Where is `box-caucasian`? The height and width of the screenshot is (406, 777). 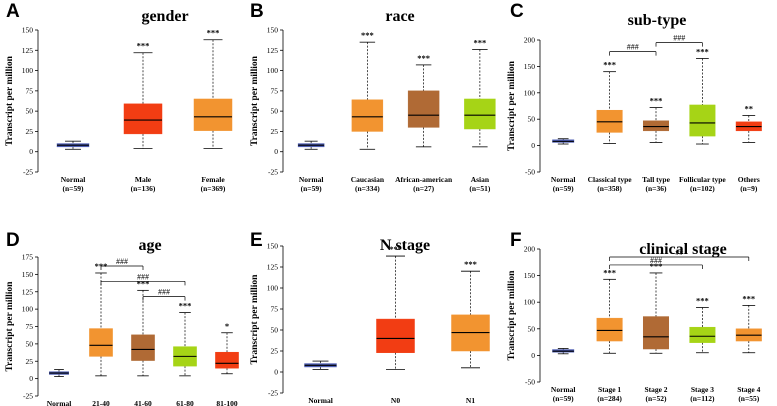 box-caucasian is located at coordinates (367, 95).